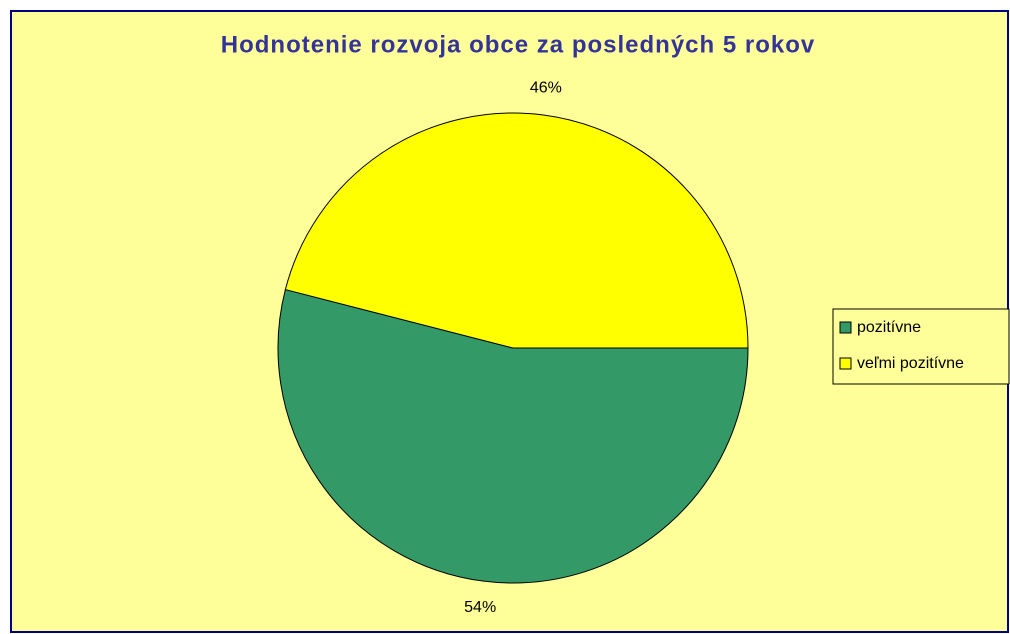 This screenshot has height=634, width=1010. What do you see at coordinates (921, 346) in the screenshot?
I see `legend-box` at bounding box center [921, 346].